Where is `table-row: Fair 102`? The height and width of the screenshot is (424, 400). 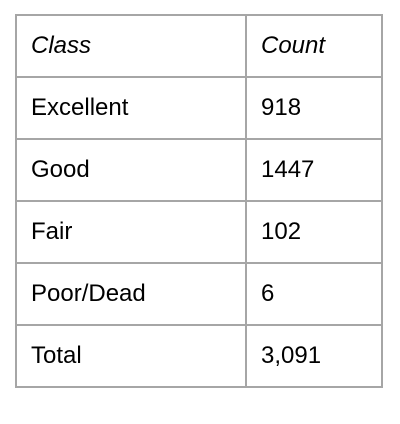
table-row: Fair 102 is located at coordinates (199, 232).